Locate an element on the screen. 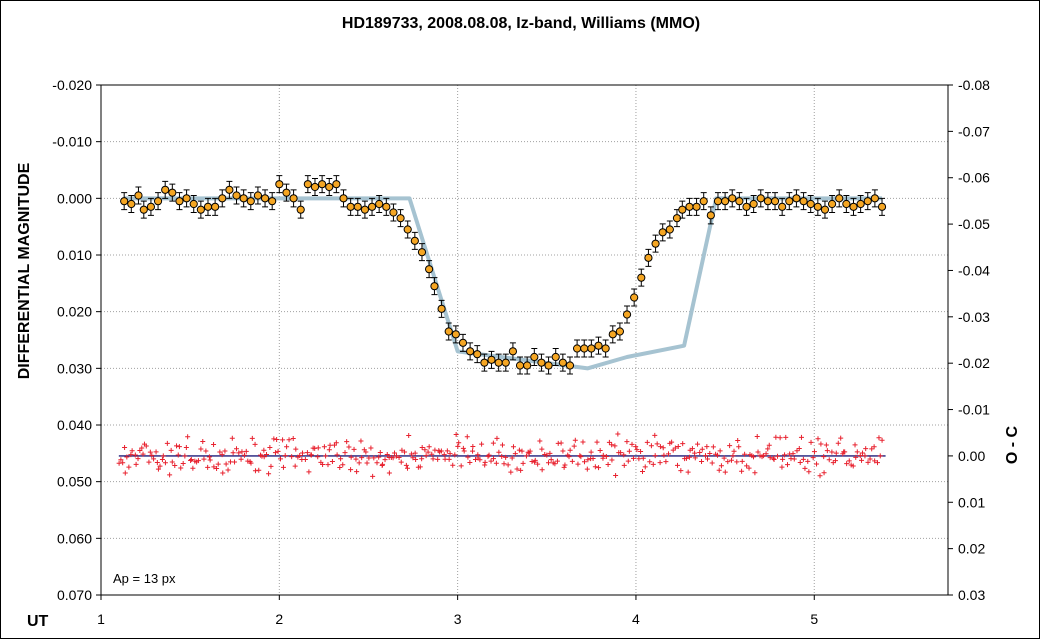  aperture-annotation: Ap = 13 px is located at coordinates (144, 578).